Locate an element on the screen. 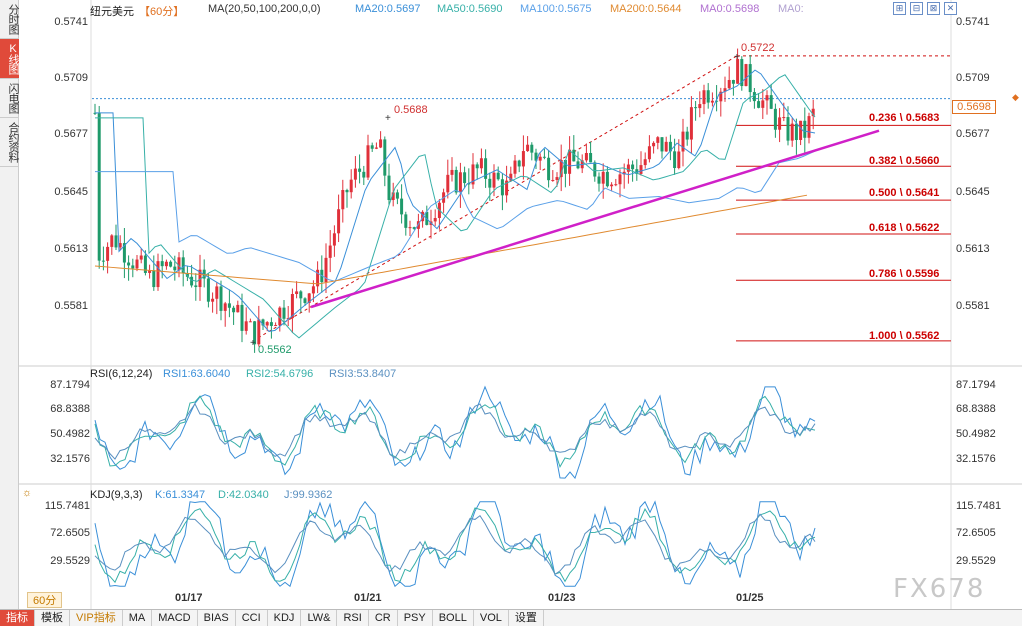  price-tick: 0.5677 is located at coordinates (973, 134).